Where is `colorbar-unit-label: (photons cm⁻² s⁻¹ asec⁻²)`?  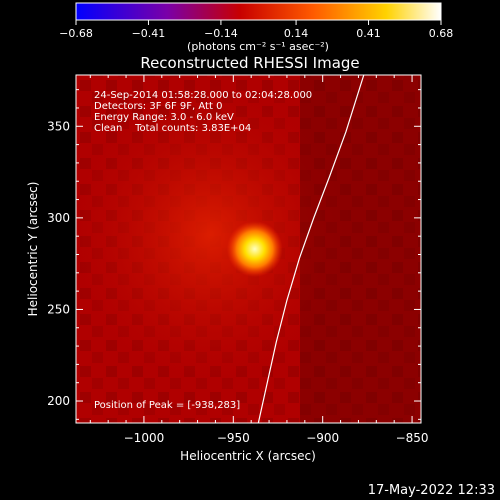 colorbar-unit-label: (photons cm⁻² s⁻¹ asec⁻²) is located at coordinates (258, 46).